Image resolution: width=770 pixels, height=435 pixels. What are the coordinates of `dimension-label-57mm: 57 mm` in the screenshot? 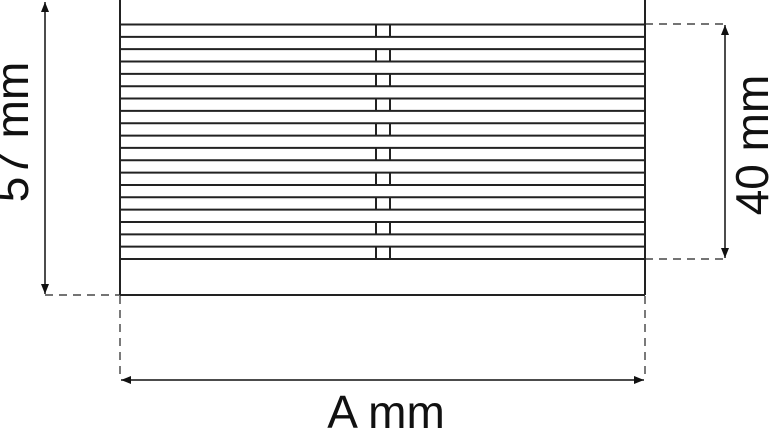 It's located at (19, 132).